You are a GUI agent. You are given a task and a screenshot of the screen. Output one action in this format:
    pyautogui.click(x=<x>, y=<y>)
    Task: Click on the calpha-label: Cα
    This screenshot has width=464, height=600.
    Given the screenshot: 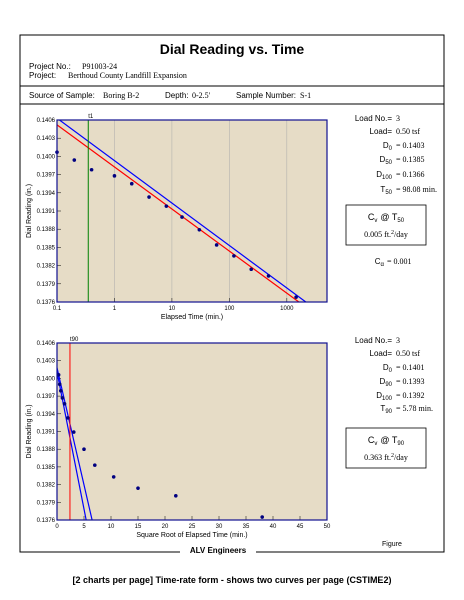 What is the action you would take?
    pyautogui.click(x=380, y=262)
    